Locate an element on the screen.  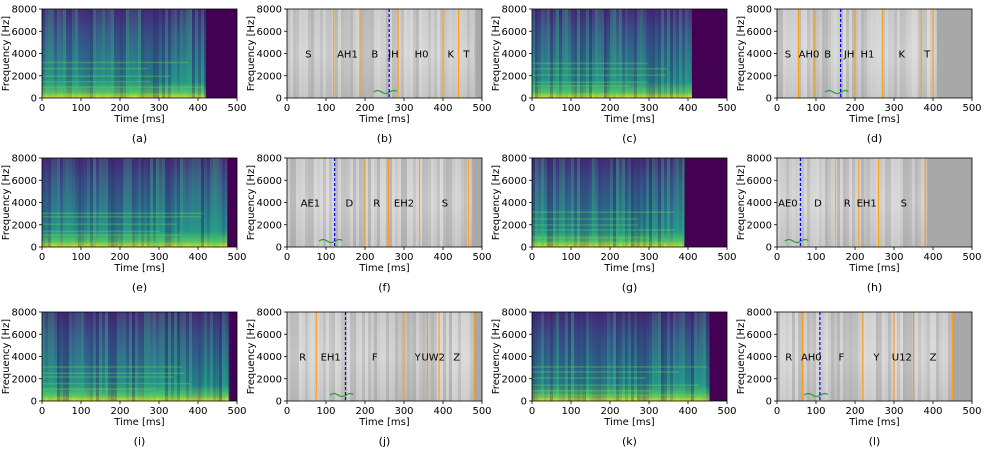
subfigure-caption: (c) is located at coordinates (629, 138).